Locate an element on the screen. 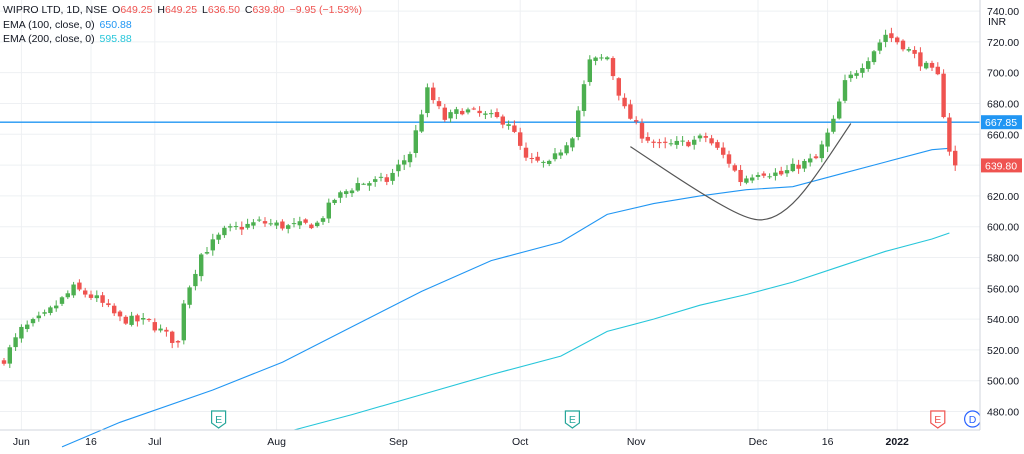 The image size is (1024, 454). cup-pattern-curve is located at coordinates (740, 172).